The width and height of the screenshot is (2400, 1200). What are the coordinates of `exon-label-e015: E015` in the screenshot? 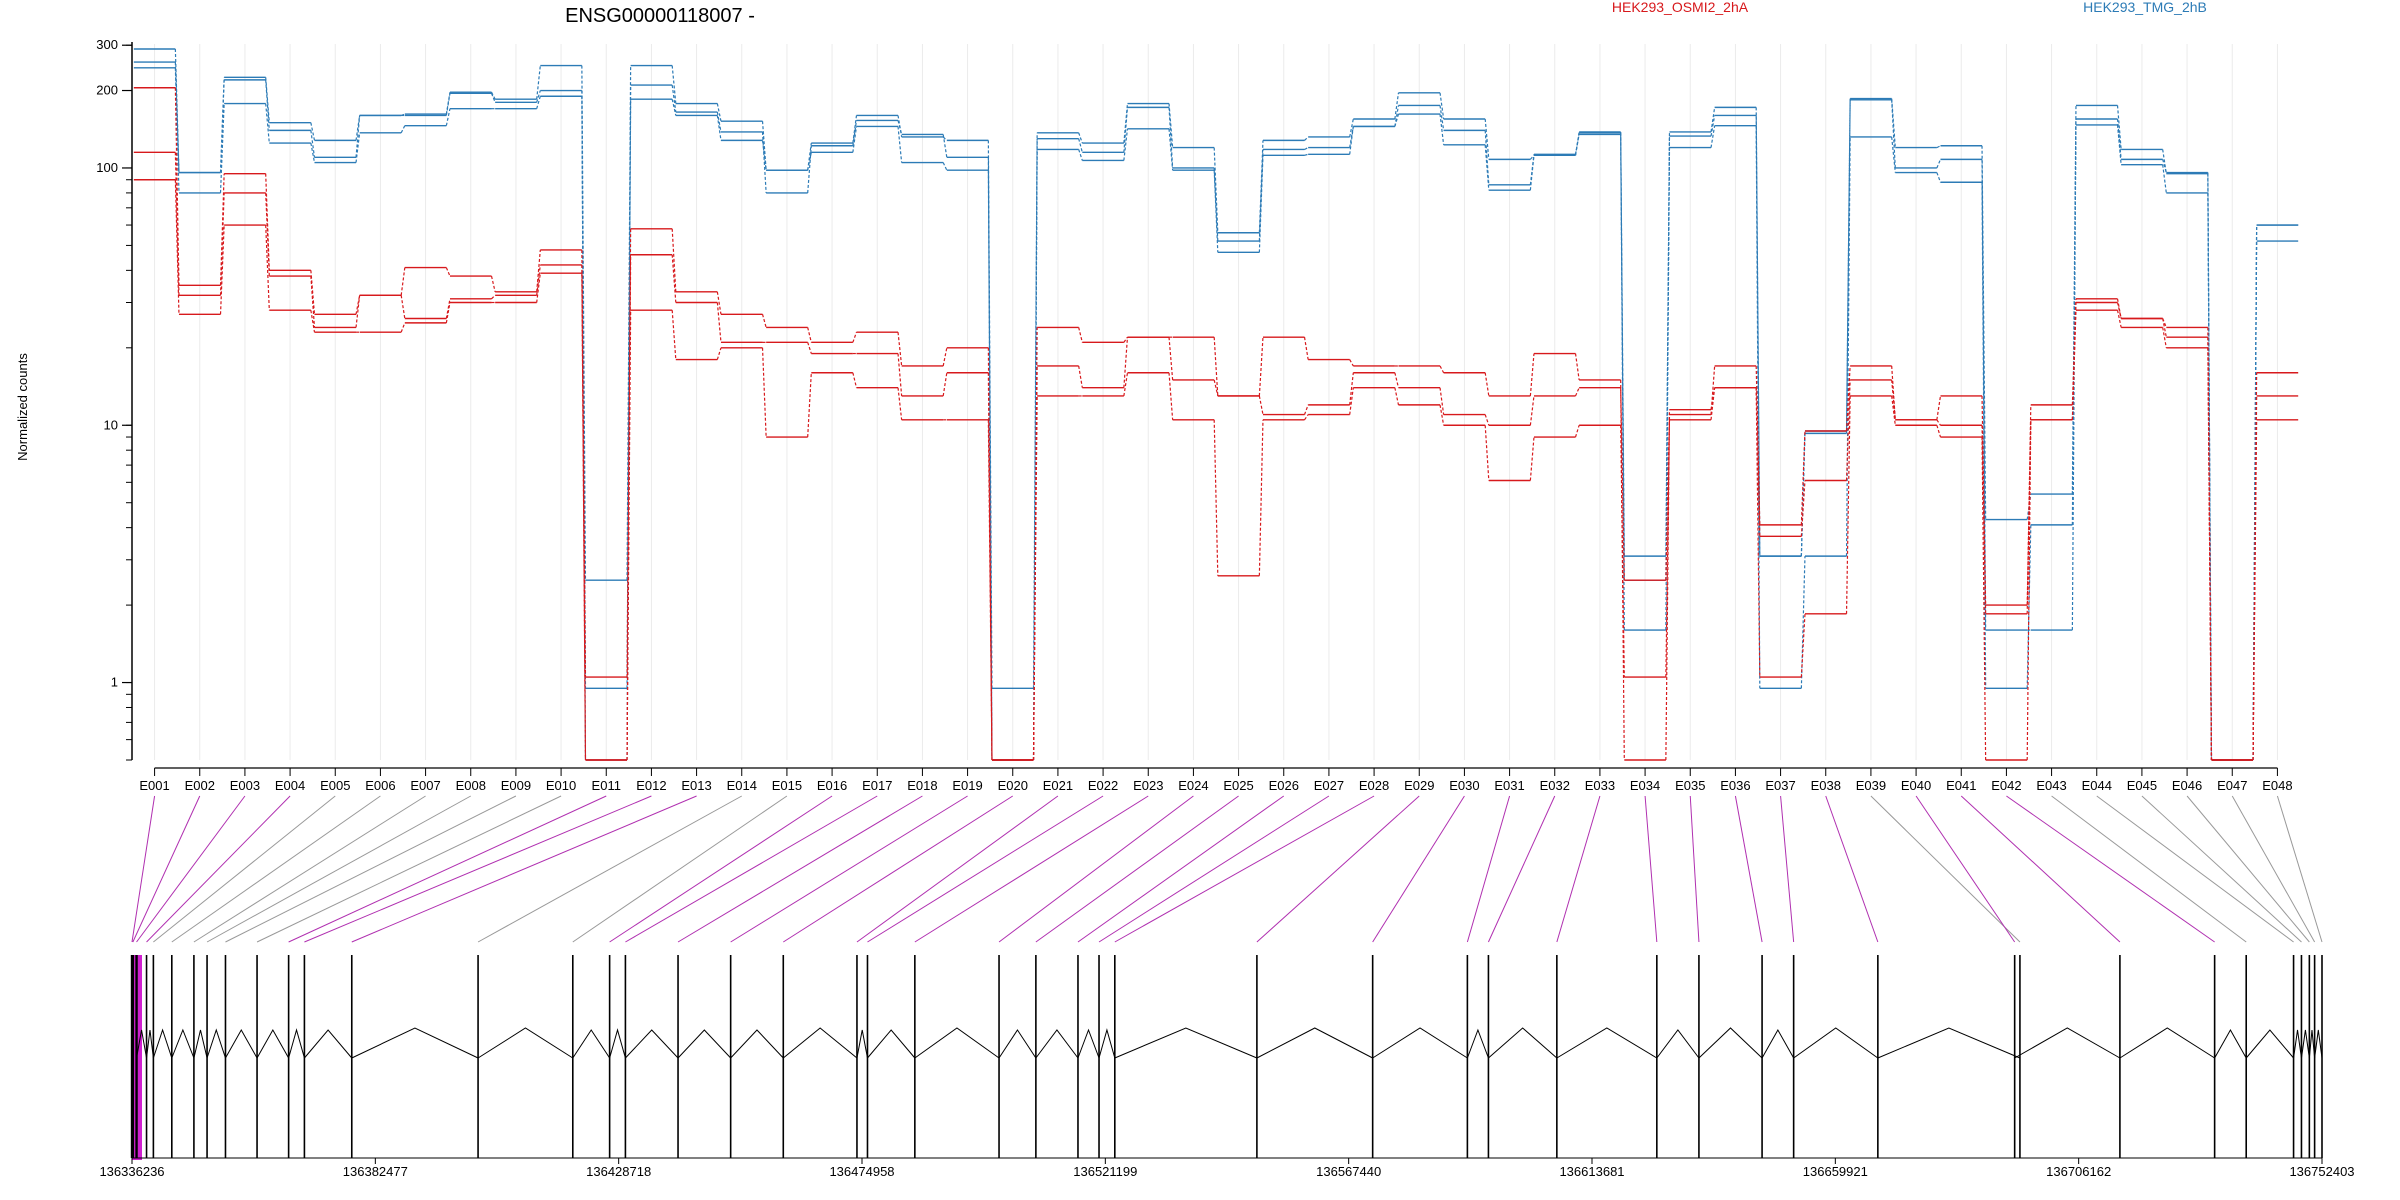 It's located at (787, 785).